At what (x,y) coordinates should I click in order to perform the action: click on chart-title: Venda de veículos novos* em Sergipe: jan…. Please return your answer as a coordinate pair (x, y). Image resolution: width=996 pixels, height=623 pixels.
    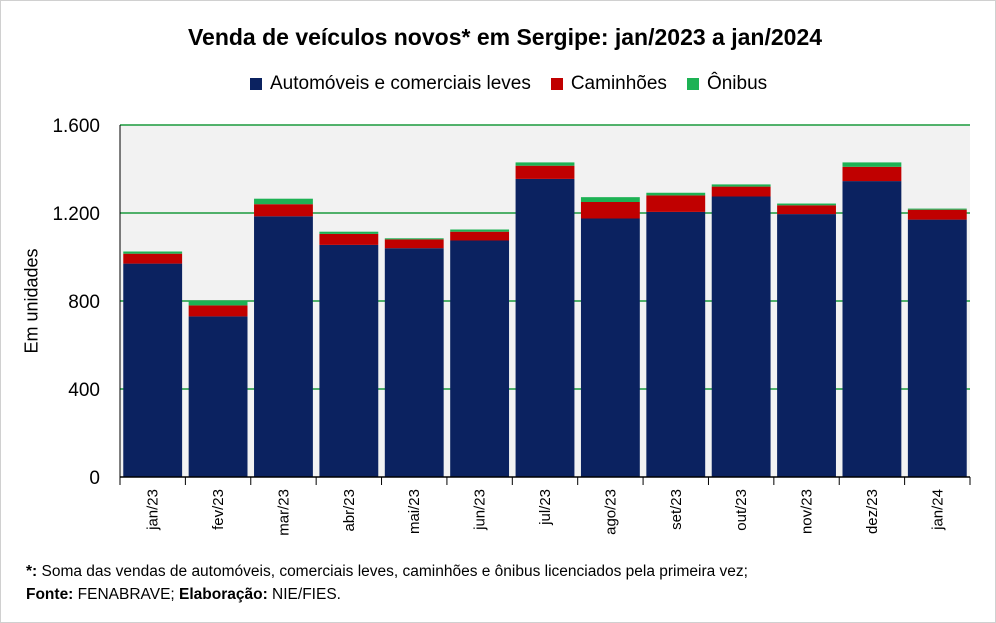
    Looking at the image, I should click on (505, 37).